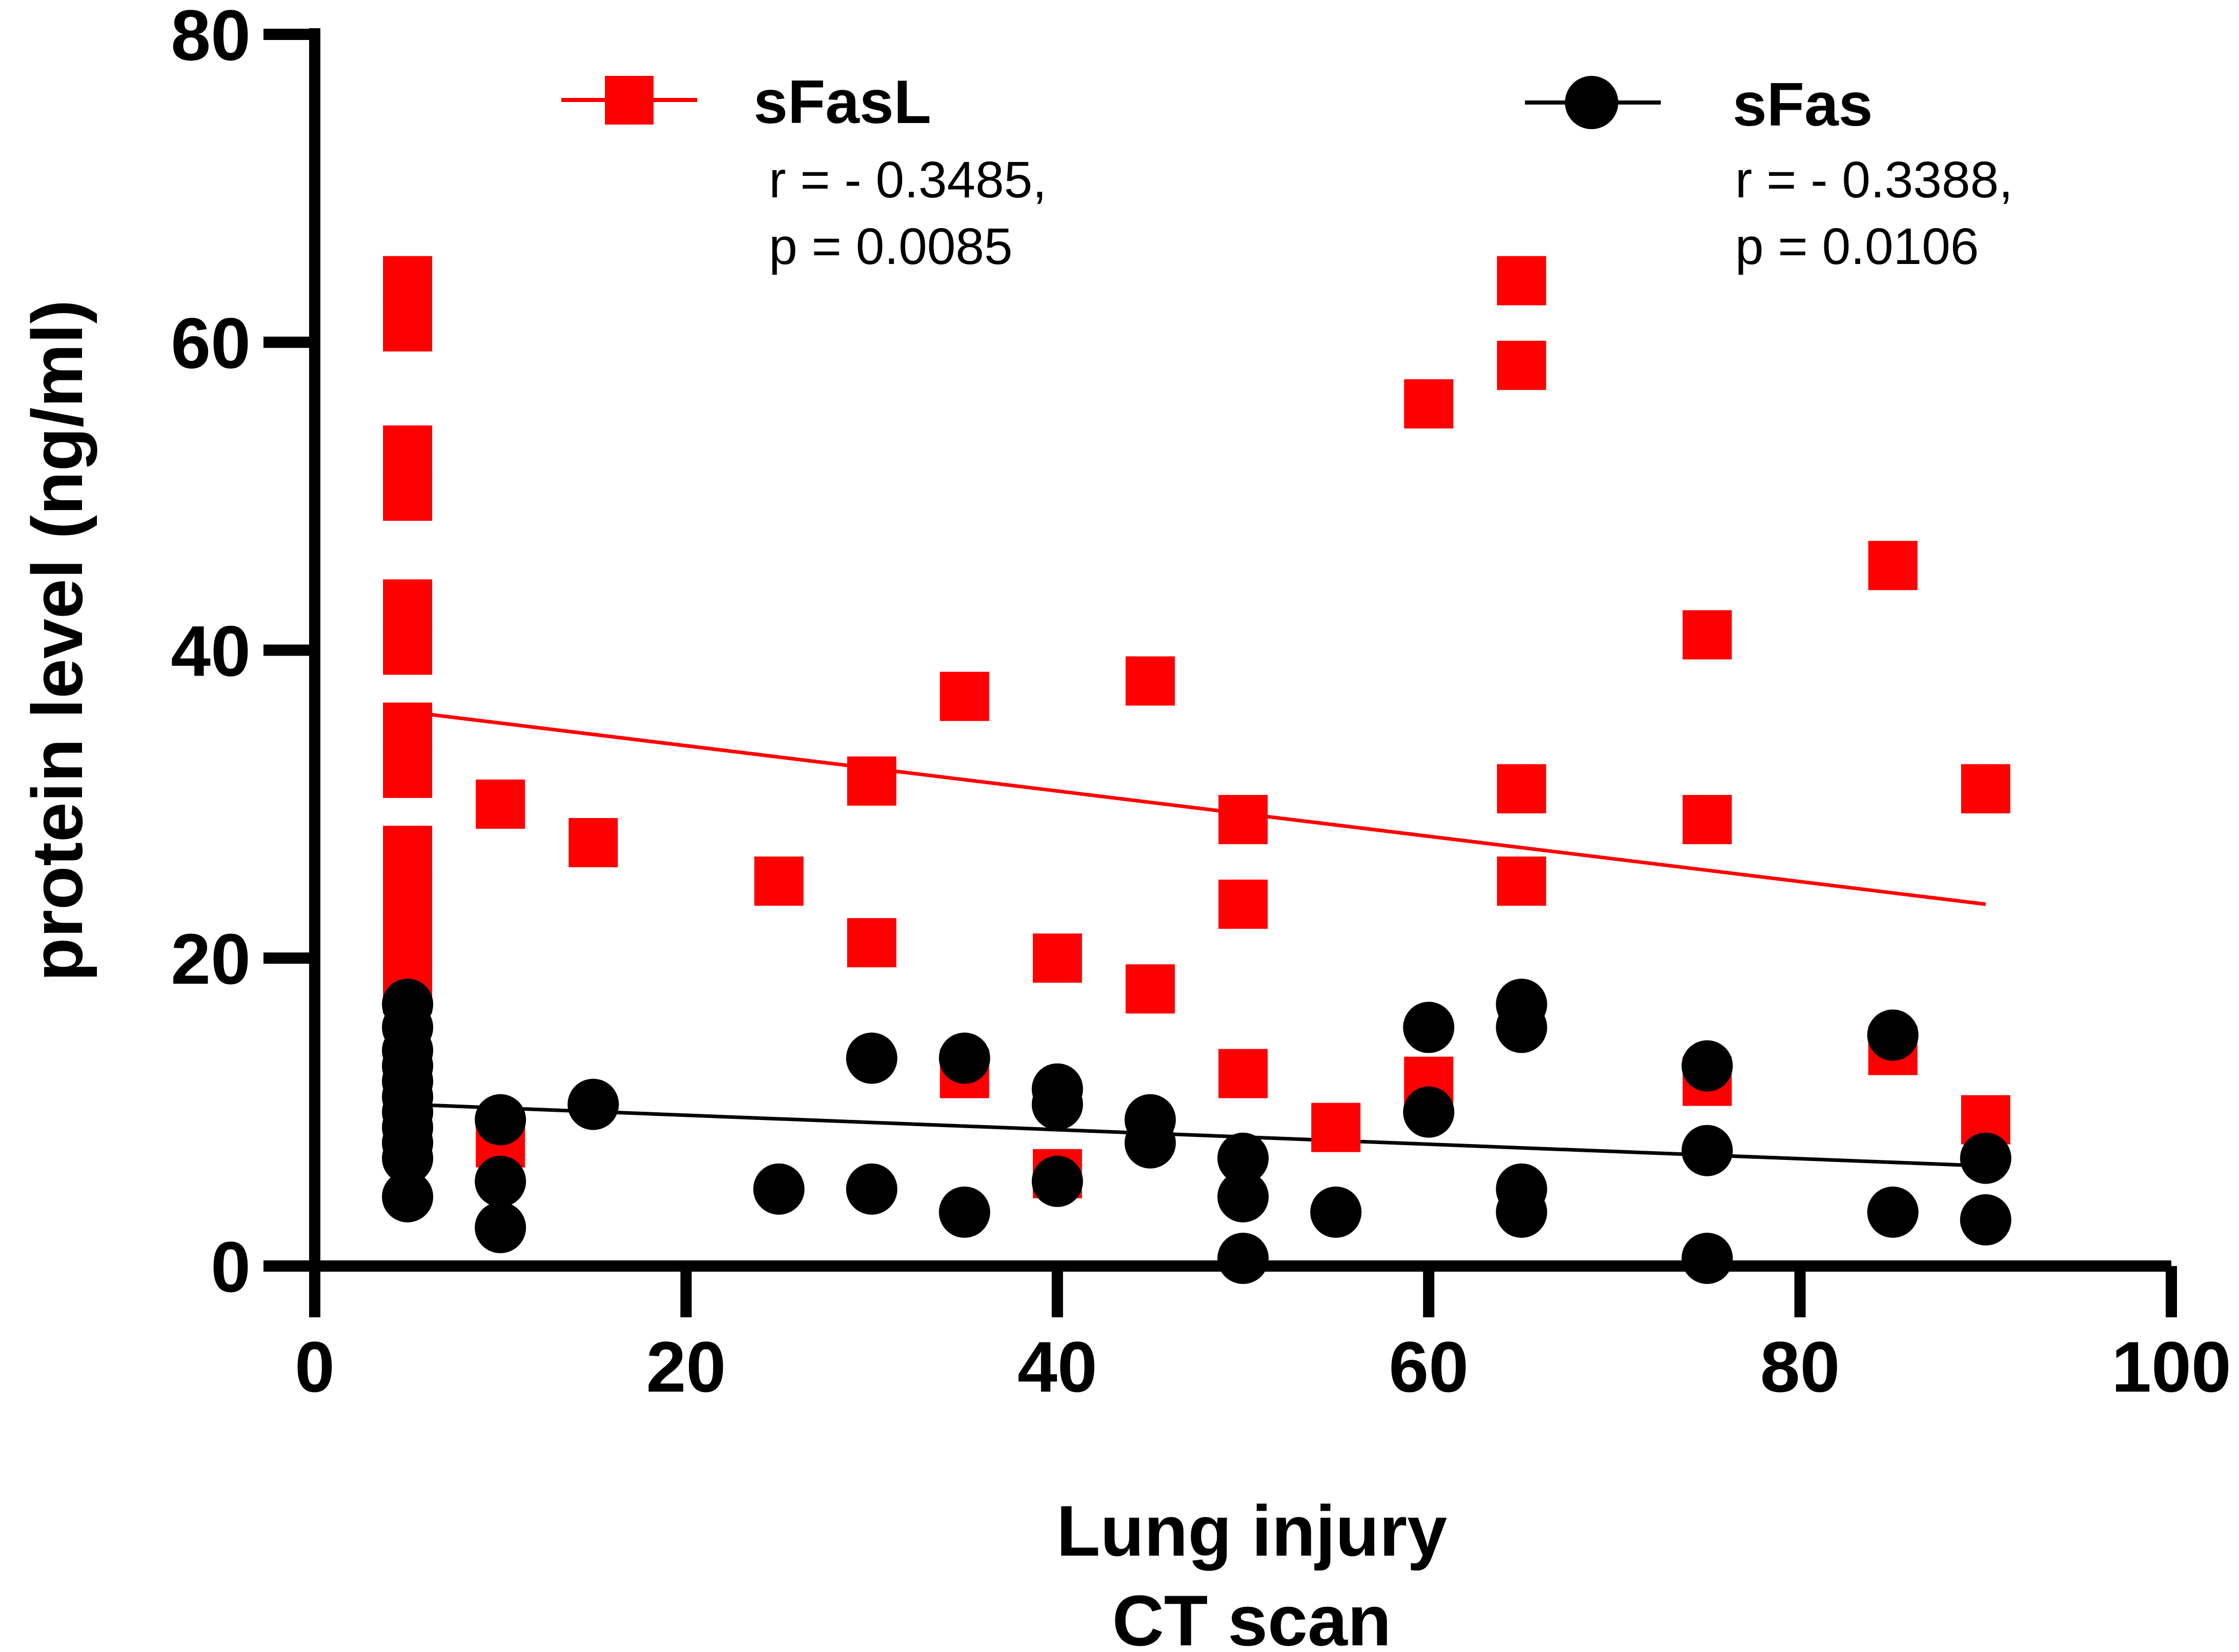 This screenshot has width=2239, height=1652. I want to click on y-tick-label: 80, so click(211, 37).